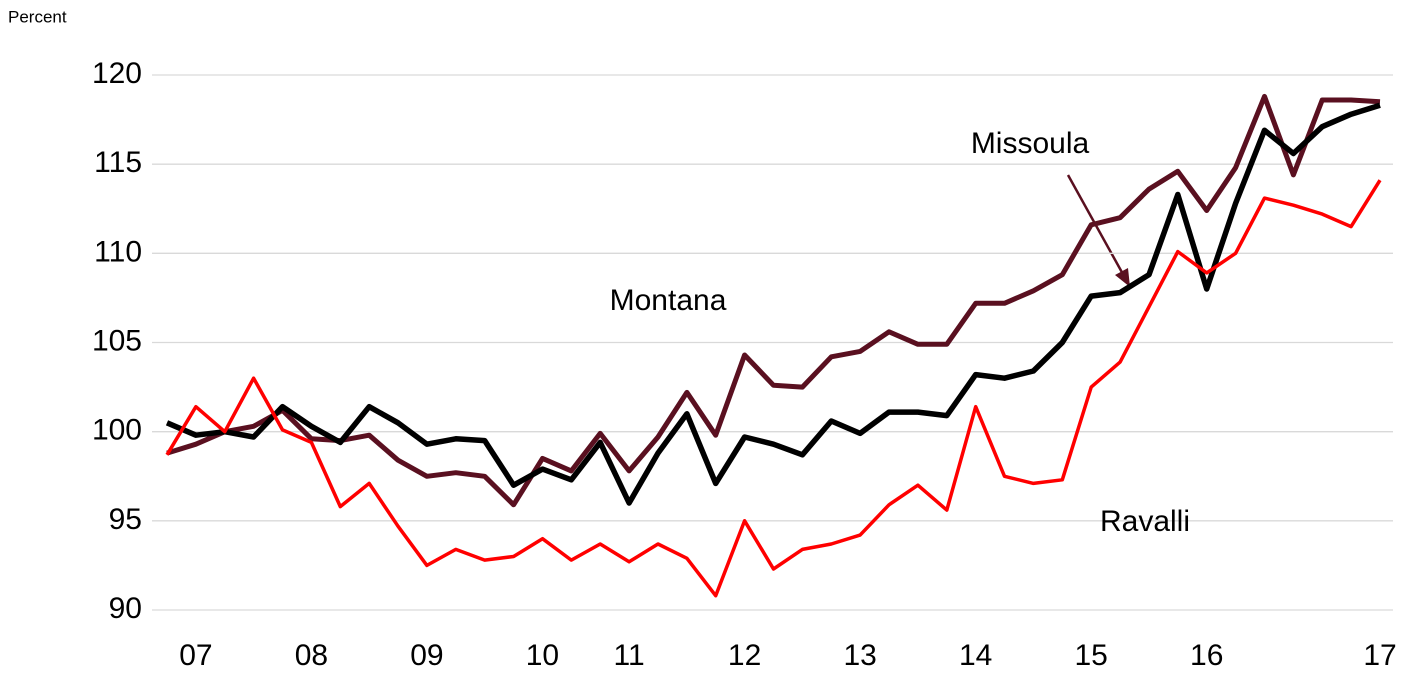 Image resolution: width=1405 pixels, height=675 pixels. I want to click on y-tick-label: 105, so click(117, 340).